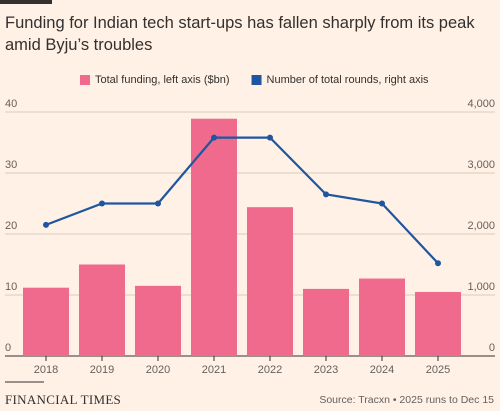 The width and height of the screenshot is (500, 411). I want to click on x-tick-label: 2021, so click(214, 370).